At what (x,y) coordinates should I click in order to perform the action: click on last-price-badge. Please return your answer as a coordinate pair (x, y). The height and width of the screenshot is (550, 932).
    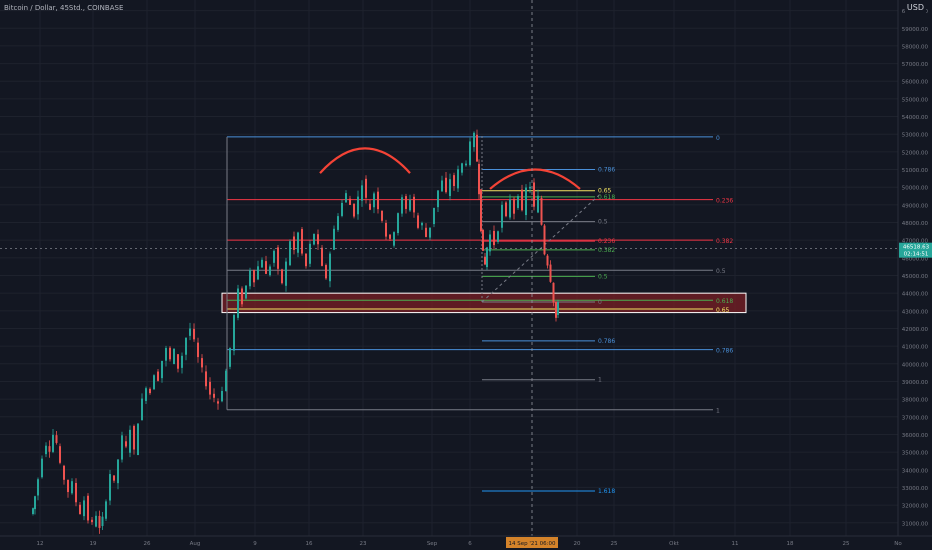
    Looking at the image, I should click on (915, 250).